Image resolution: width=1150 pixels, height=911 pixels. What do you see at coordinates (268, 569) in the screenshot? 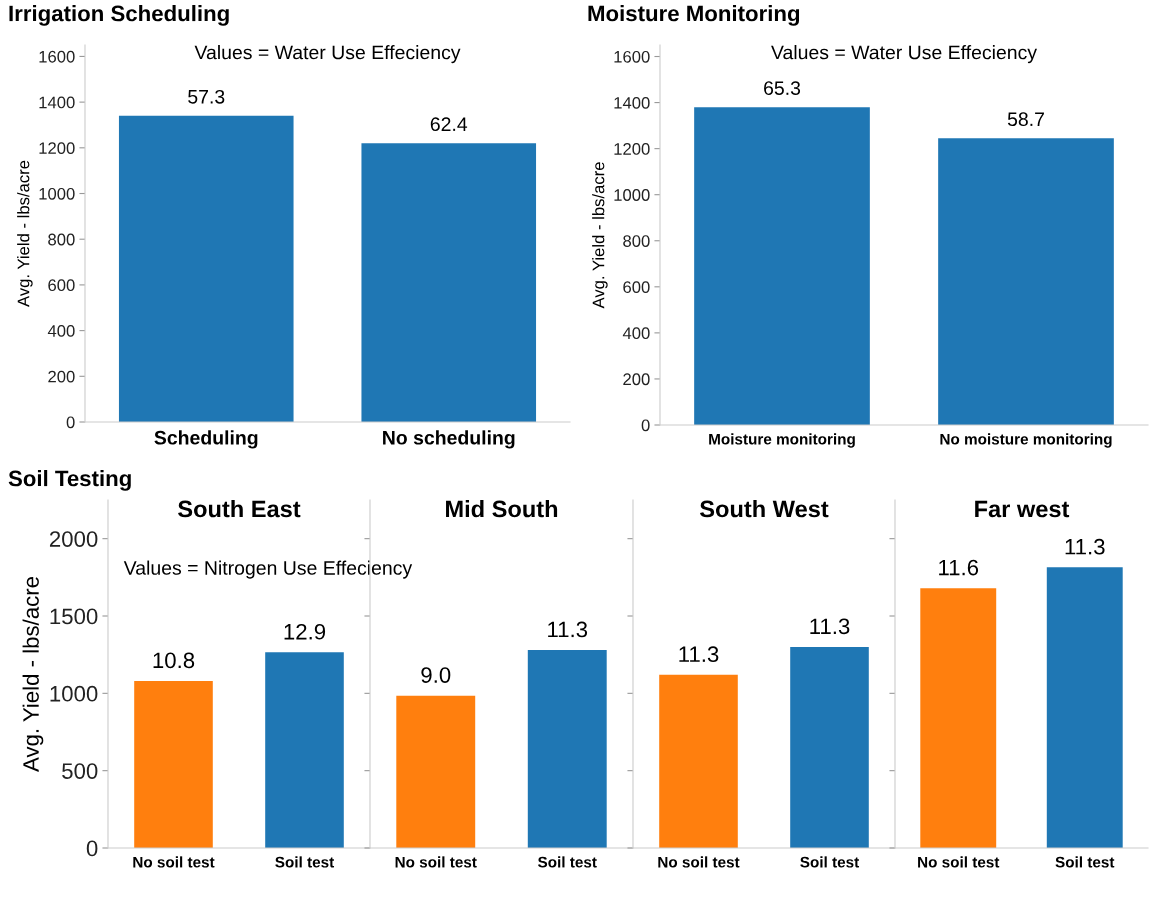
I see `annotation: Values = Nitrogen Use Effeciency` at bounding box center [268, 569].